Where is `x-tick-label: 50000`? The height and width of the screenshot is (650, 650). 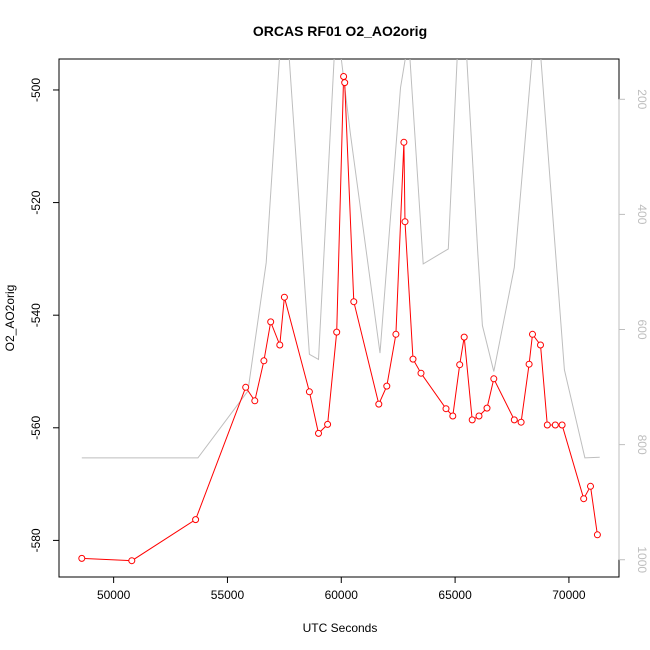
x-tick-label: 50000 is located at coordinates (114, 595).